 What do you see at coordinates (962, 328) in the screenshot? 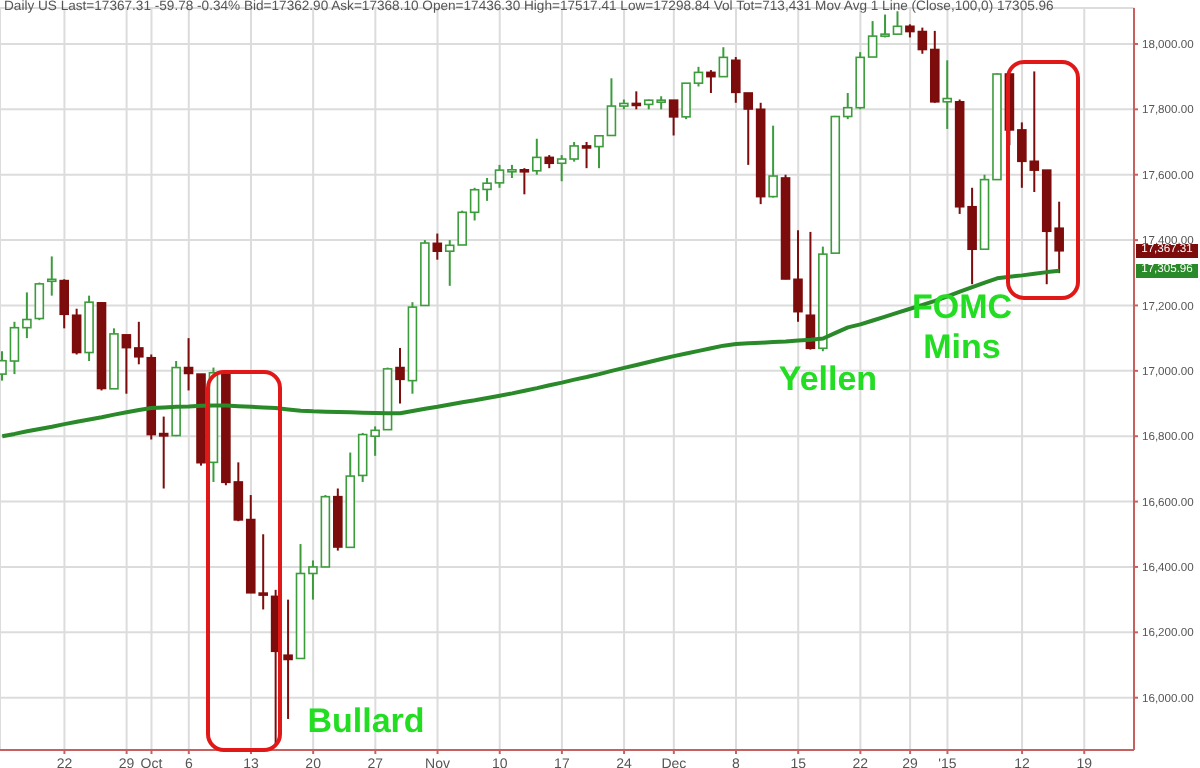
I see `annotation: FOMC Mins` at bounding box center [962, 328].